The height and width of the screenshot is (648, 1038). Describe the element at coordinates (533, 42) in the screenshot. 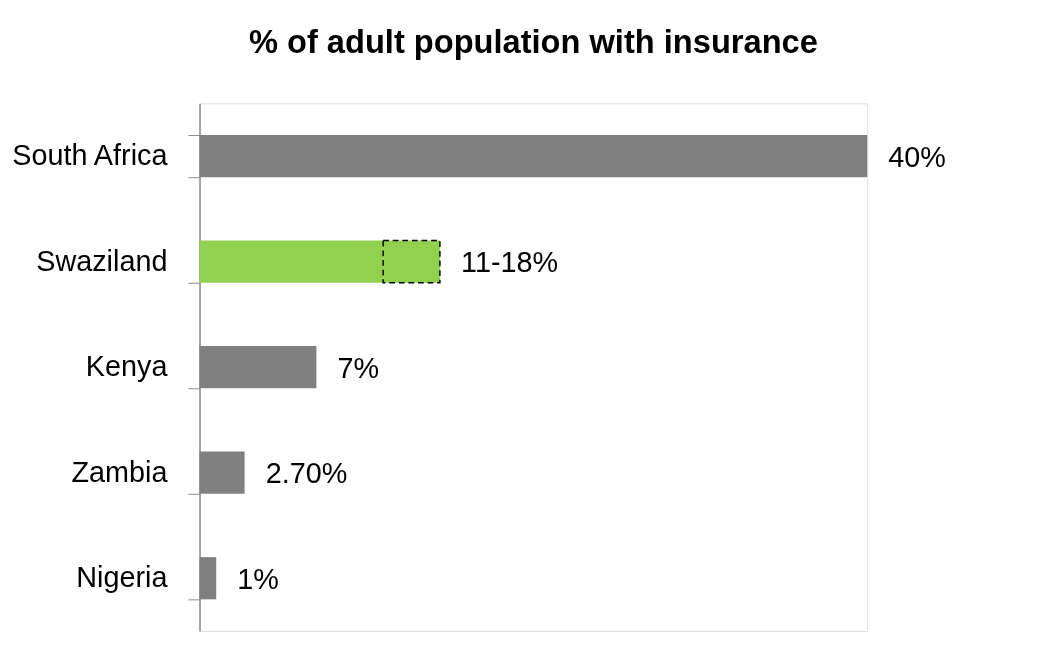

I see `chart-title: % of adult population with insurance` at that location.